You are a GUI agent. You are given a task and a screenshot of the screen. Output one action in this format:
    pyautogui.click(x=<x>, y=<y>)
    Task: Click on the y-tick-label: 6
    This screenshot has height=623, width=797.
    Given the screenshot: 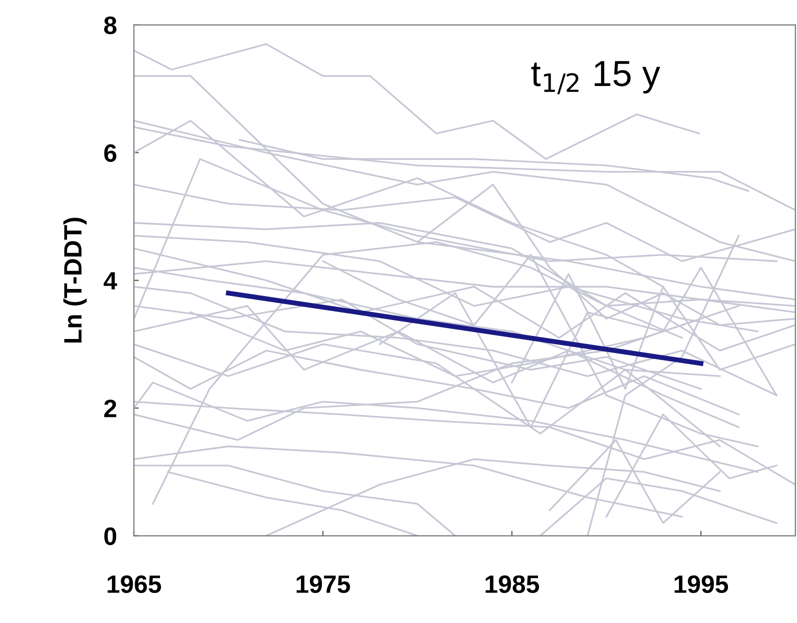 What is the action you would take?
    pyautogui.click(x=110, y=153)
    